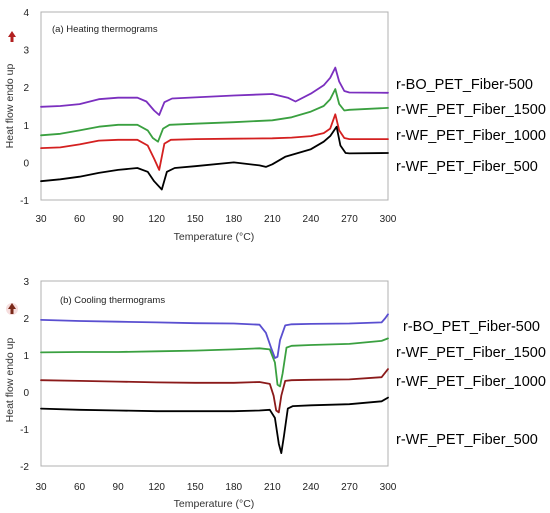 This screenshot has width=550, height=513. What do you see at coordinates (41, 219) in the screenshot?
I see `heating-x-tick-label: 30` at bounding box center [41, 219].